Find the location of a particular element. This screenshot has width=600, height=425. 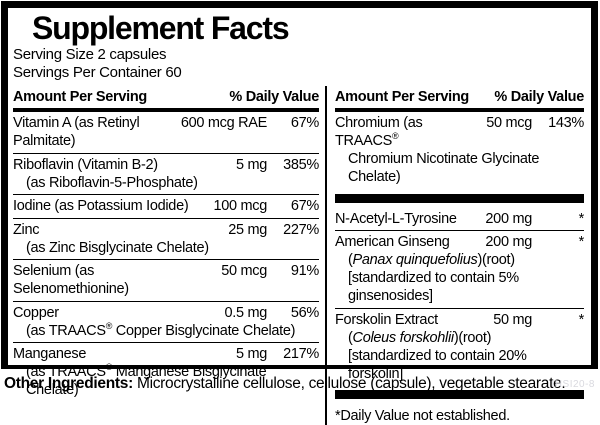

column-header-right: Amount Per Serving % Daily Value is located at coordinates (459, 96).